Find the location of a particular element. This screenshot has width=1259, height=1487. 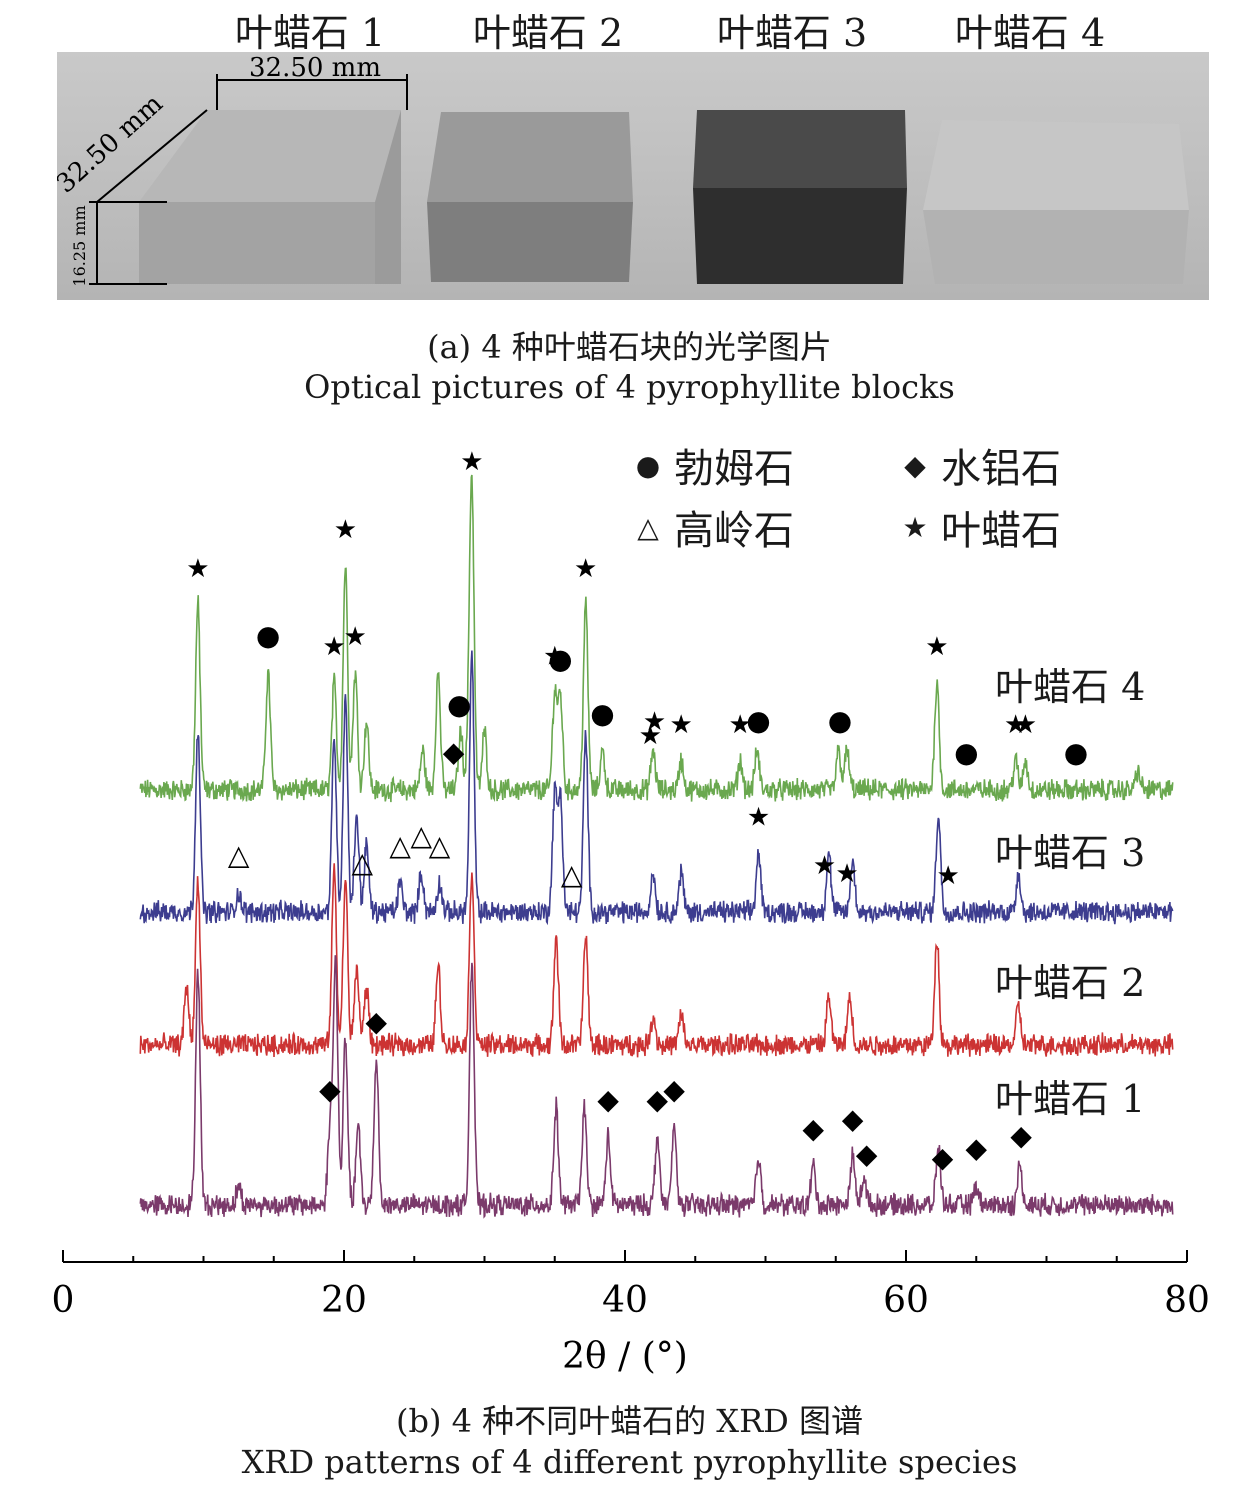

peak-marker-43: ◆ is located at coordinates (1021, 1135).